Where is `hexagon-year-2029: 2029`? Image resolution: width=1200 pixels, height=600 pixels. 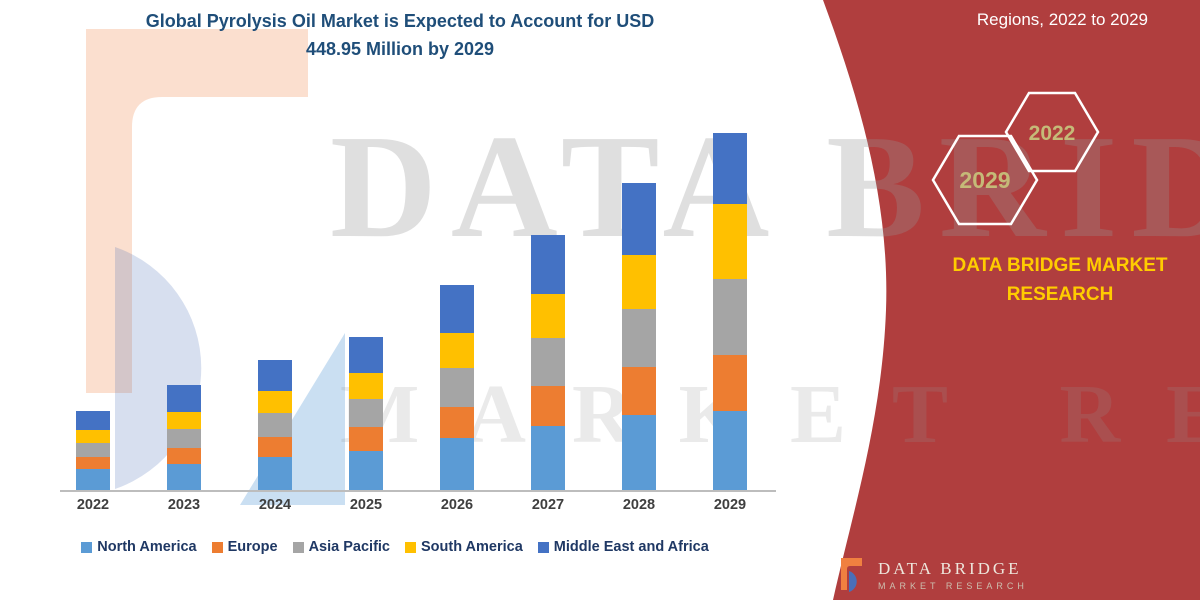 hexagon-year-2029: 2029 is located at coordinates (984, 180).